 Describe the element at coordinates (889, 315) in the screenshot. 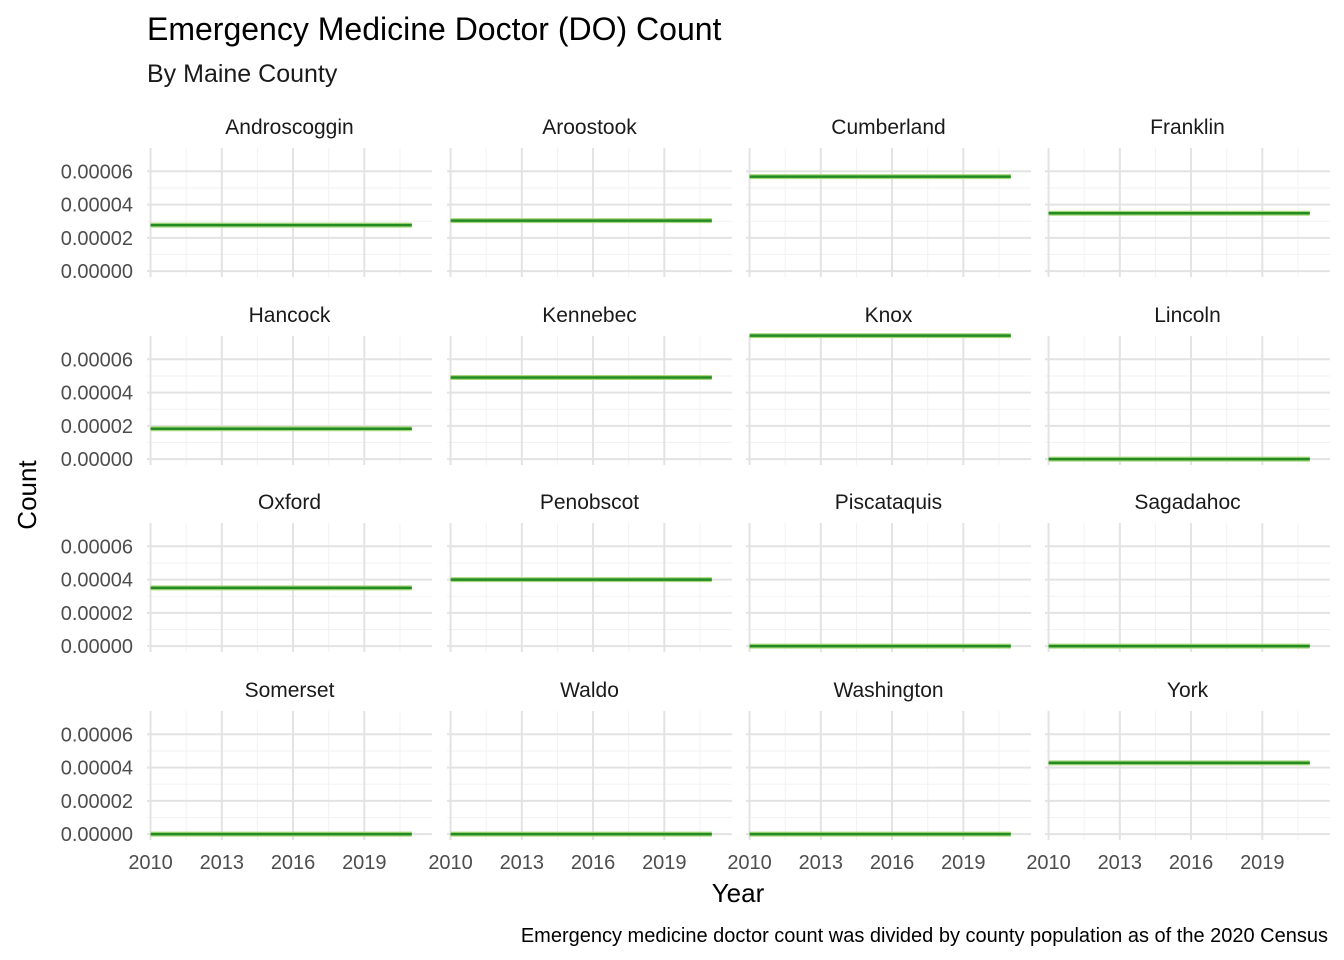

I see `facet-label: Knox` at that location.